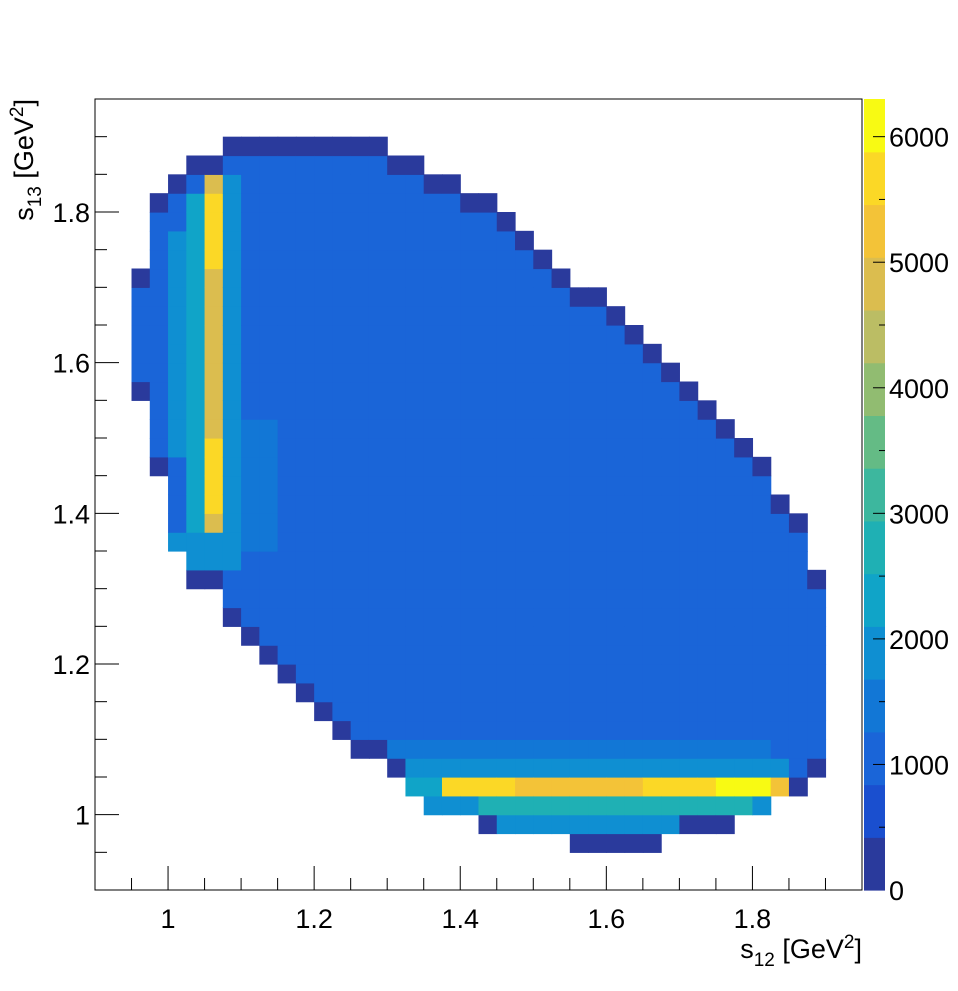  What do you see at coordinates (24, 151) in the screenshot?
I see `y-axis-title-unit-pre: [GeV` at bounding box center [24, 151].